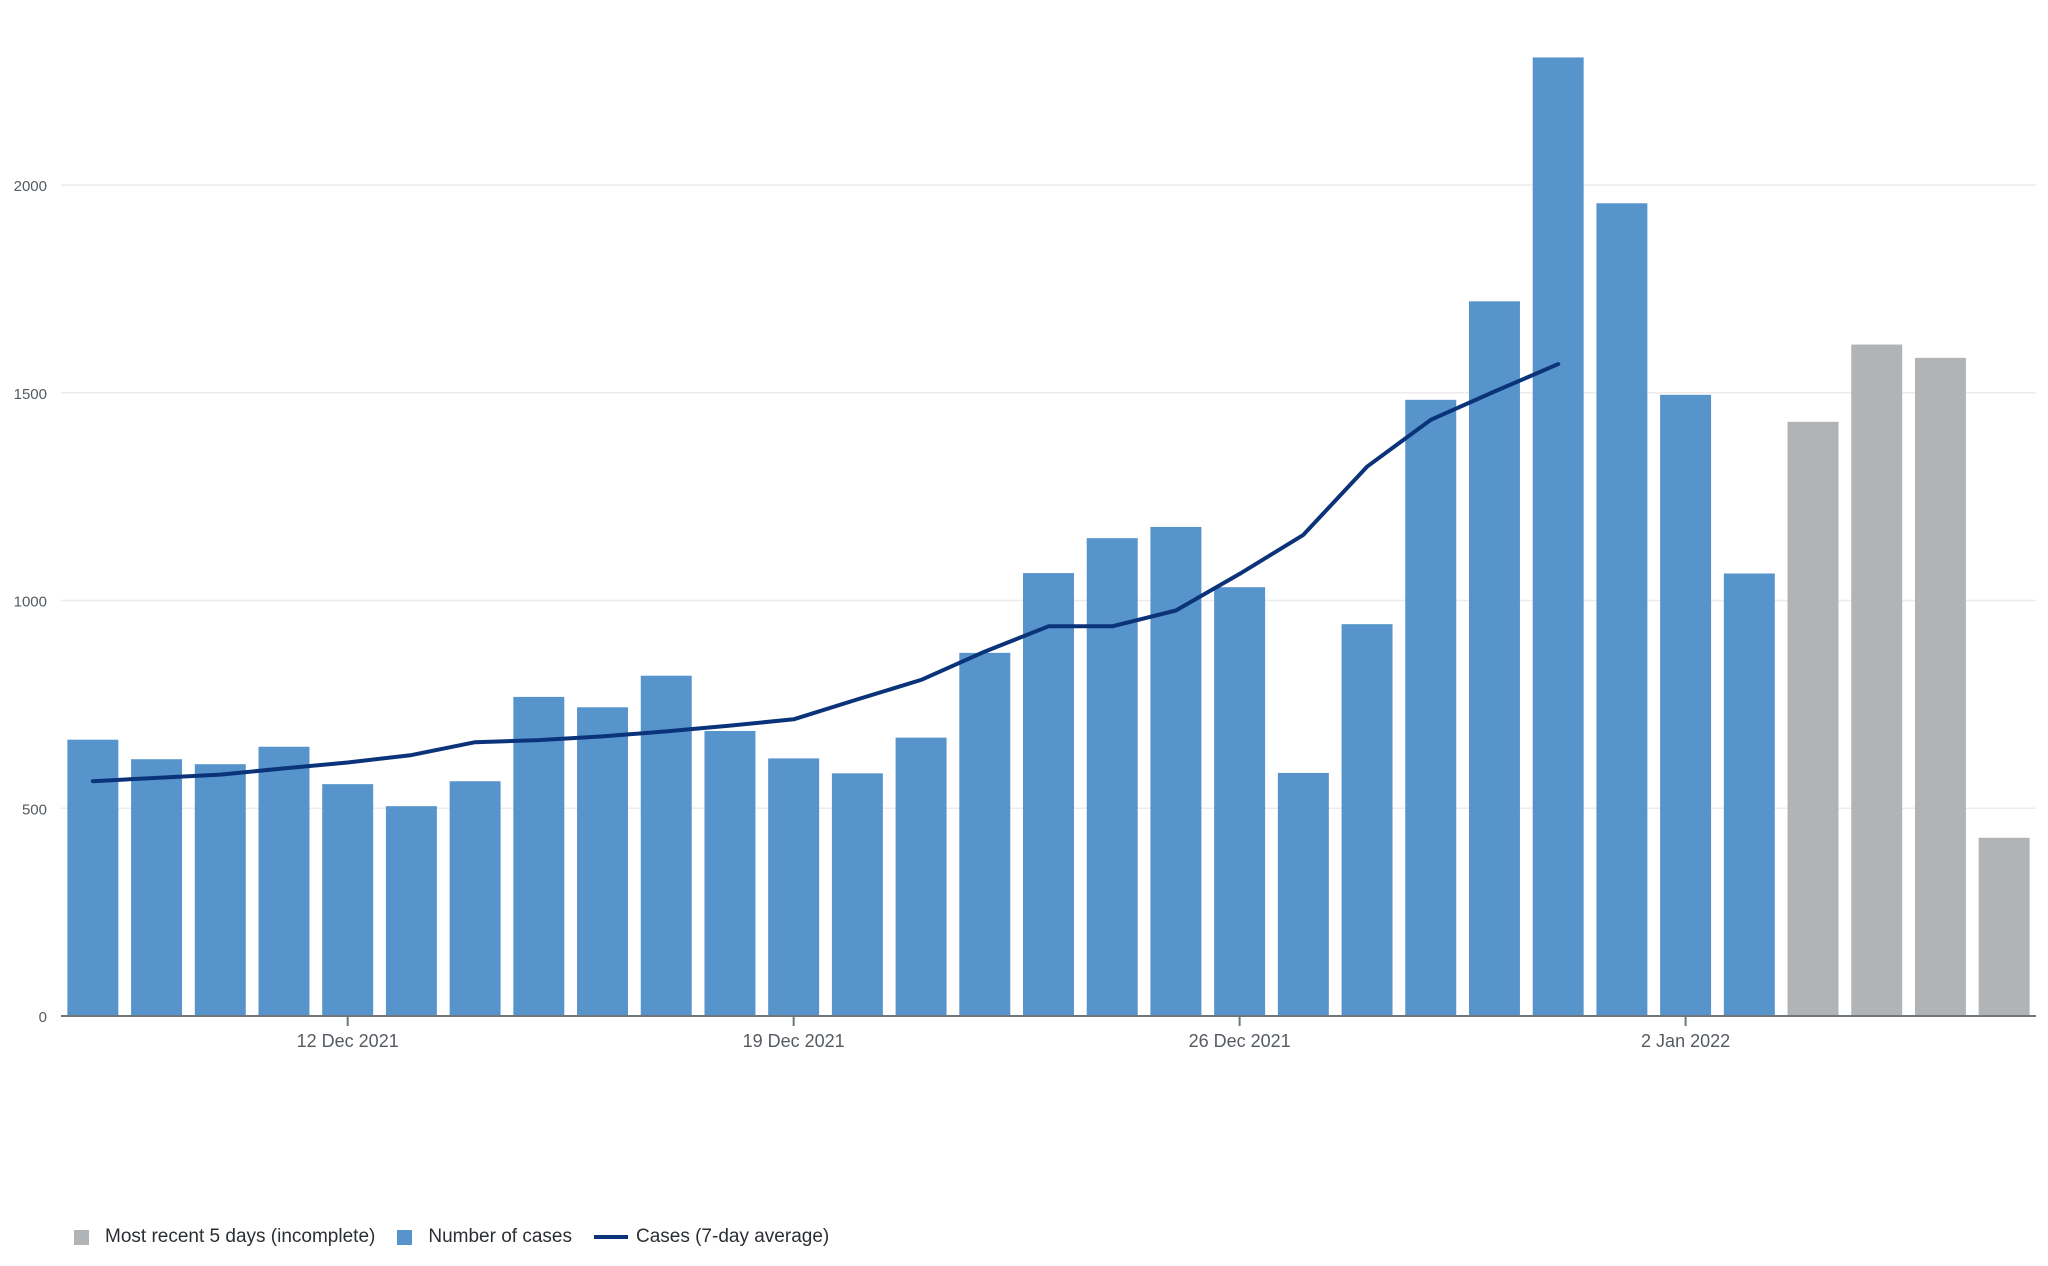 The width and height of the screenshot is (2048, 1266). I want to click on x-tick-label: 2 Jan 2022, so click(1685, 1041).